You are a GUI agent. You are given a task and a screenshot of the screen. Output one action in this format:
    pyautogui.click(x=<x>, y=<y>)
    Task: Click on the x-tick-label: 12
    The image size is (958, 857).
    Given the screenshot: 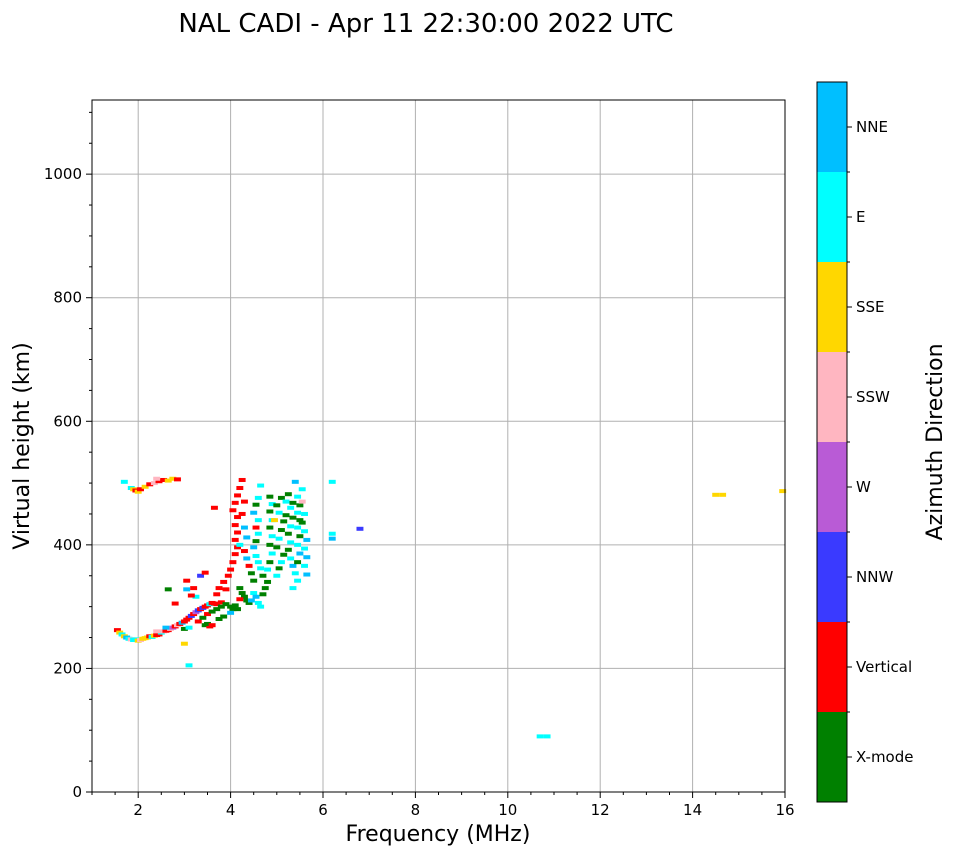 What is the action you would take?
    pyautogui.click(x=600, y=810)
    